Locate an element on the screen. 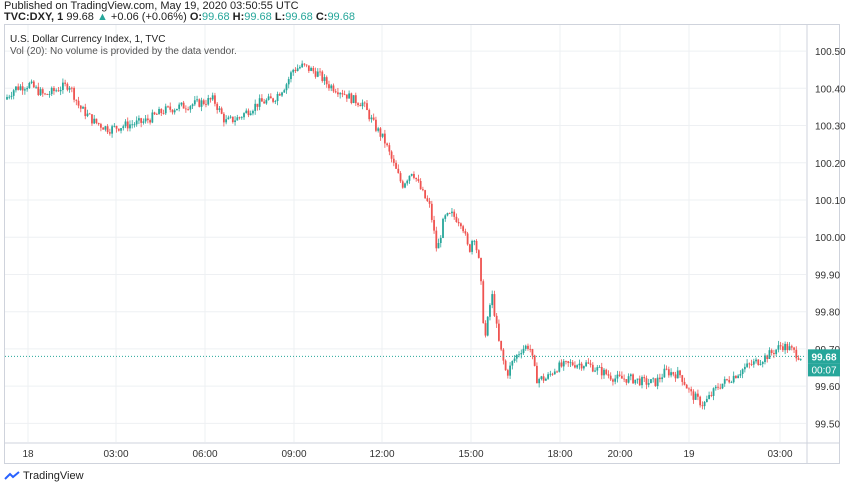  price-tick-label: 100.30 is located at coordinates (830, 127).